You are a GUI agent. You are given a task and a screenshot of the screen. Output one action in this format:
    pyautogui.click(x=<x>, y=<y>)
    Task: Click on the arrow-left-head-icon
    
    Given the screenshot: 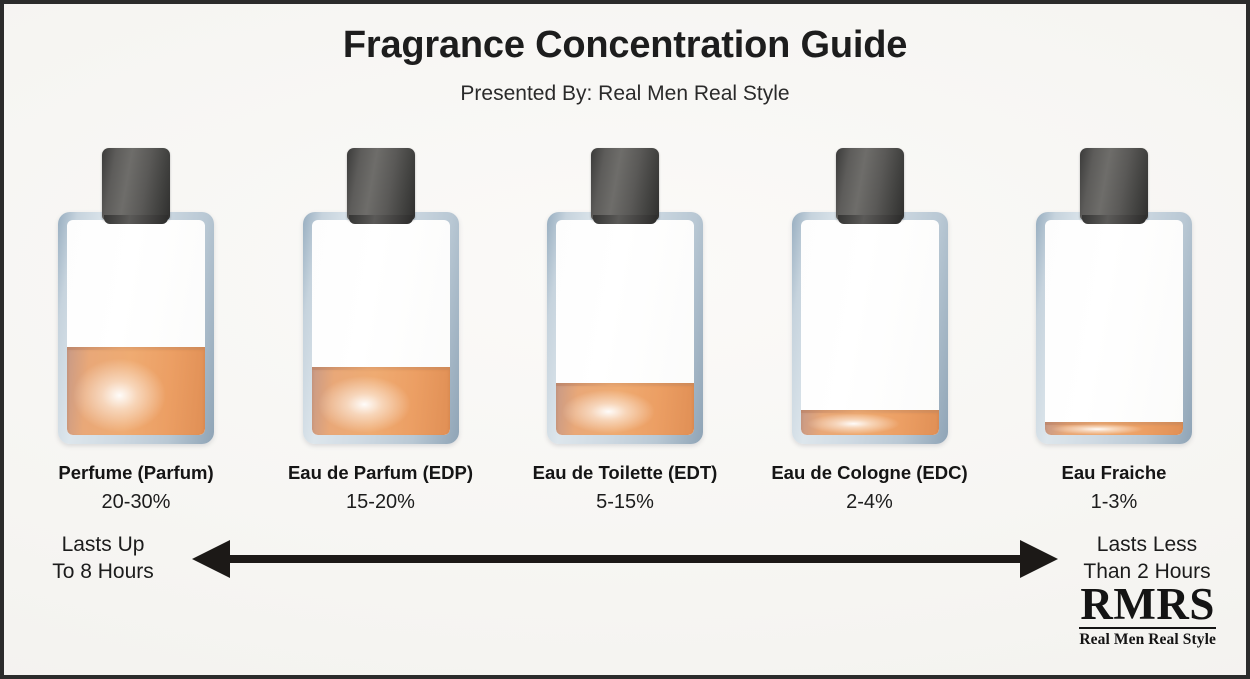 What is the action you would take?
    pyautogui.click(x=211, y=559)
    